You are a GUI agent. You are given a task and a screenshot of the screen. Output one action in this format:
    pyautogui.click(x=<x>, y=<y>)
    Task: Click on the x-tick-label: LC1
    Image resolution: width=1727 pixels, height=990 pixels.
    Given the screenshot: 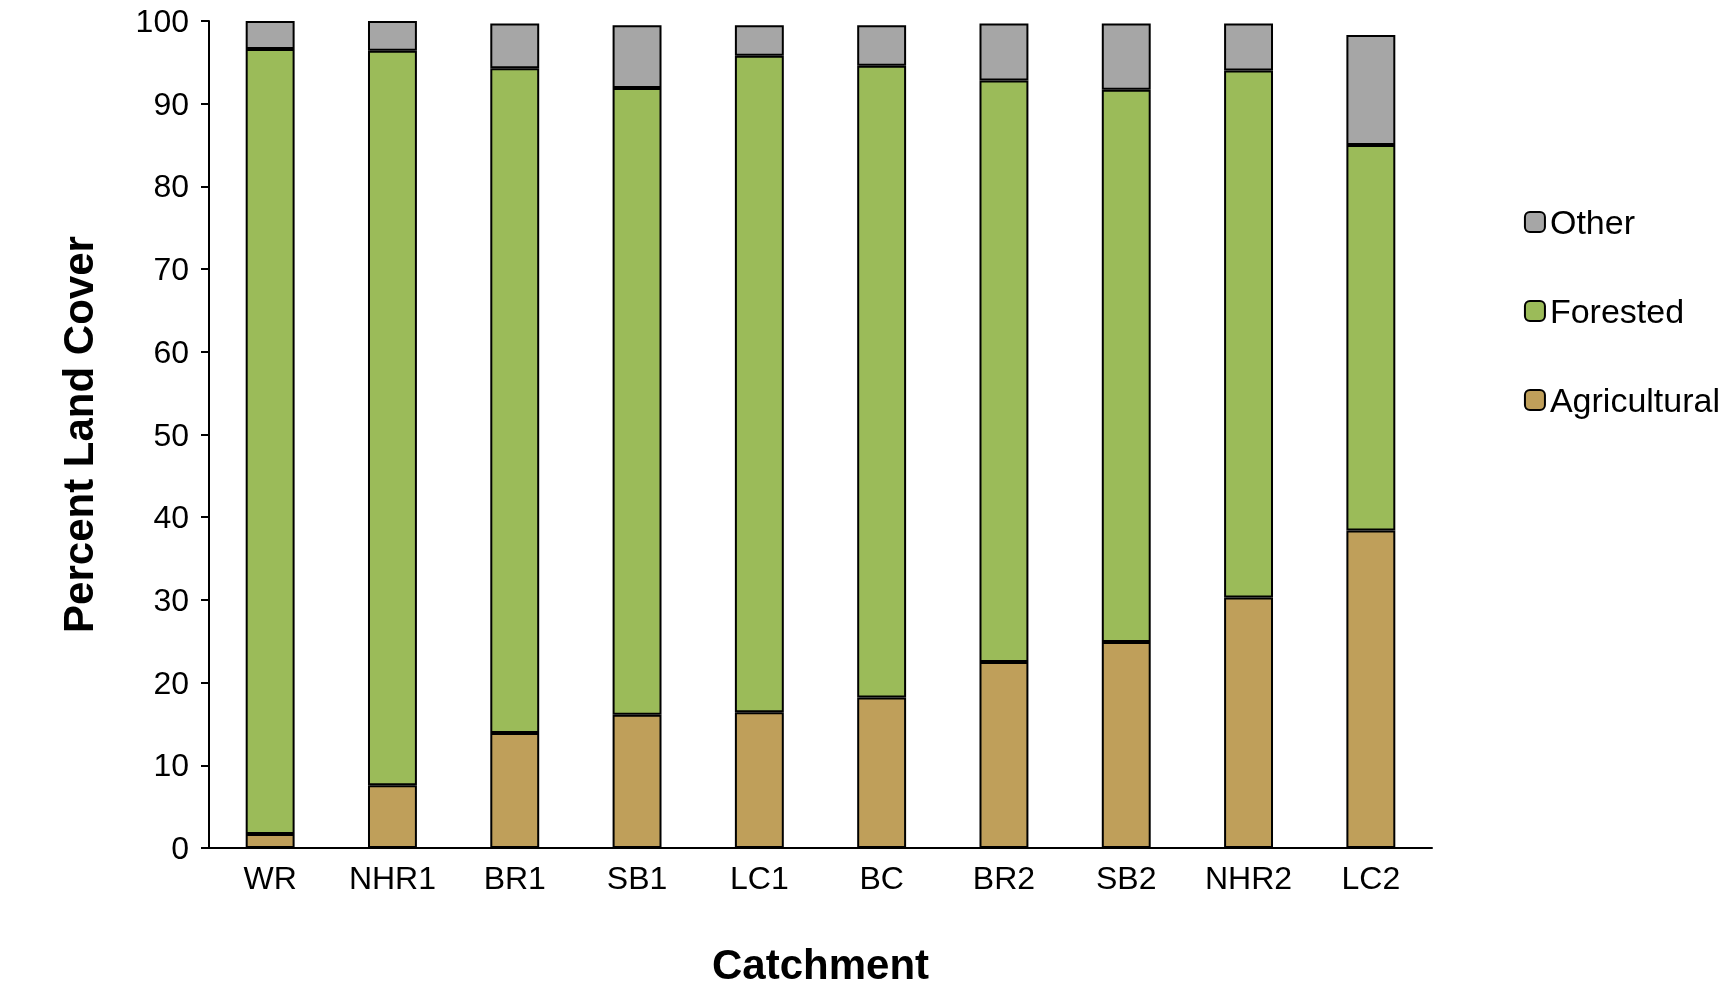 What is the action you would take?
    pyautogui.click(x=759, y=878)
    